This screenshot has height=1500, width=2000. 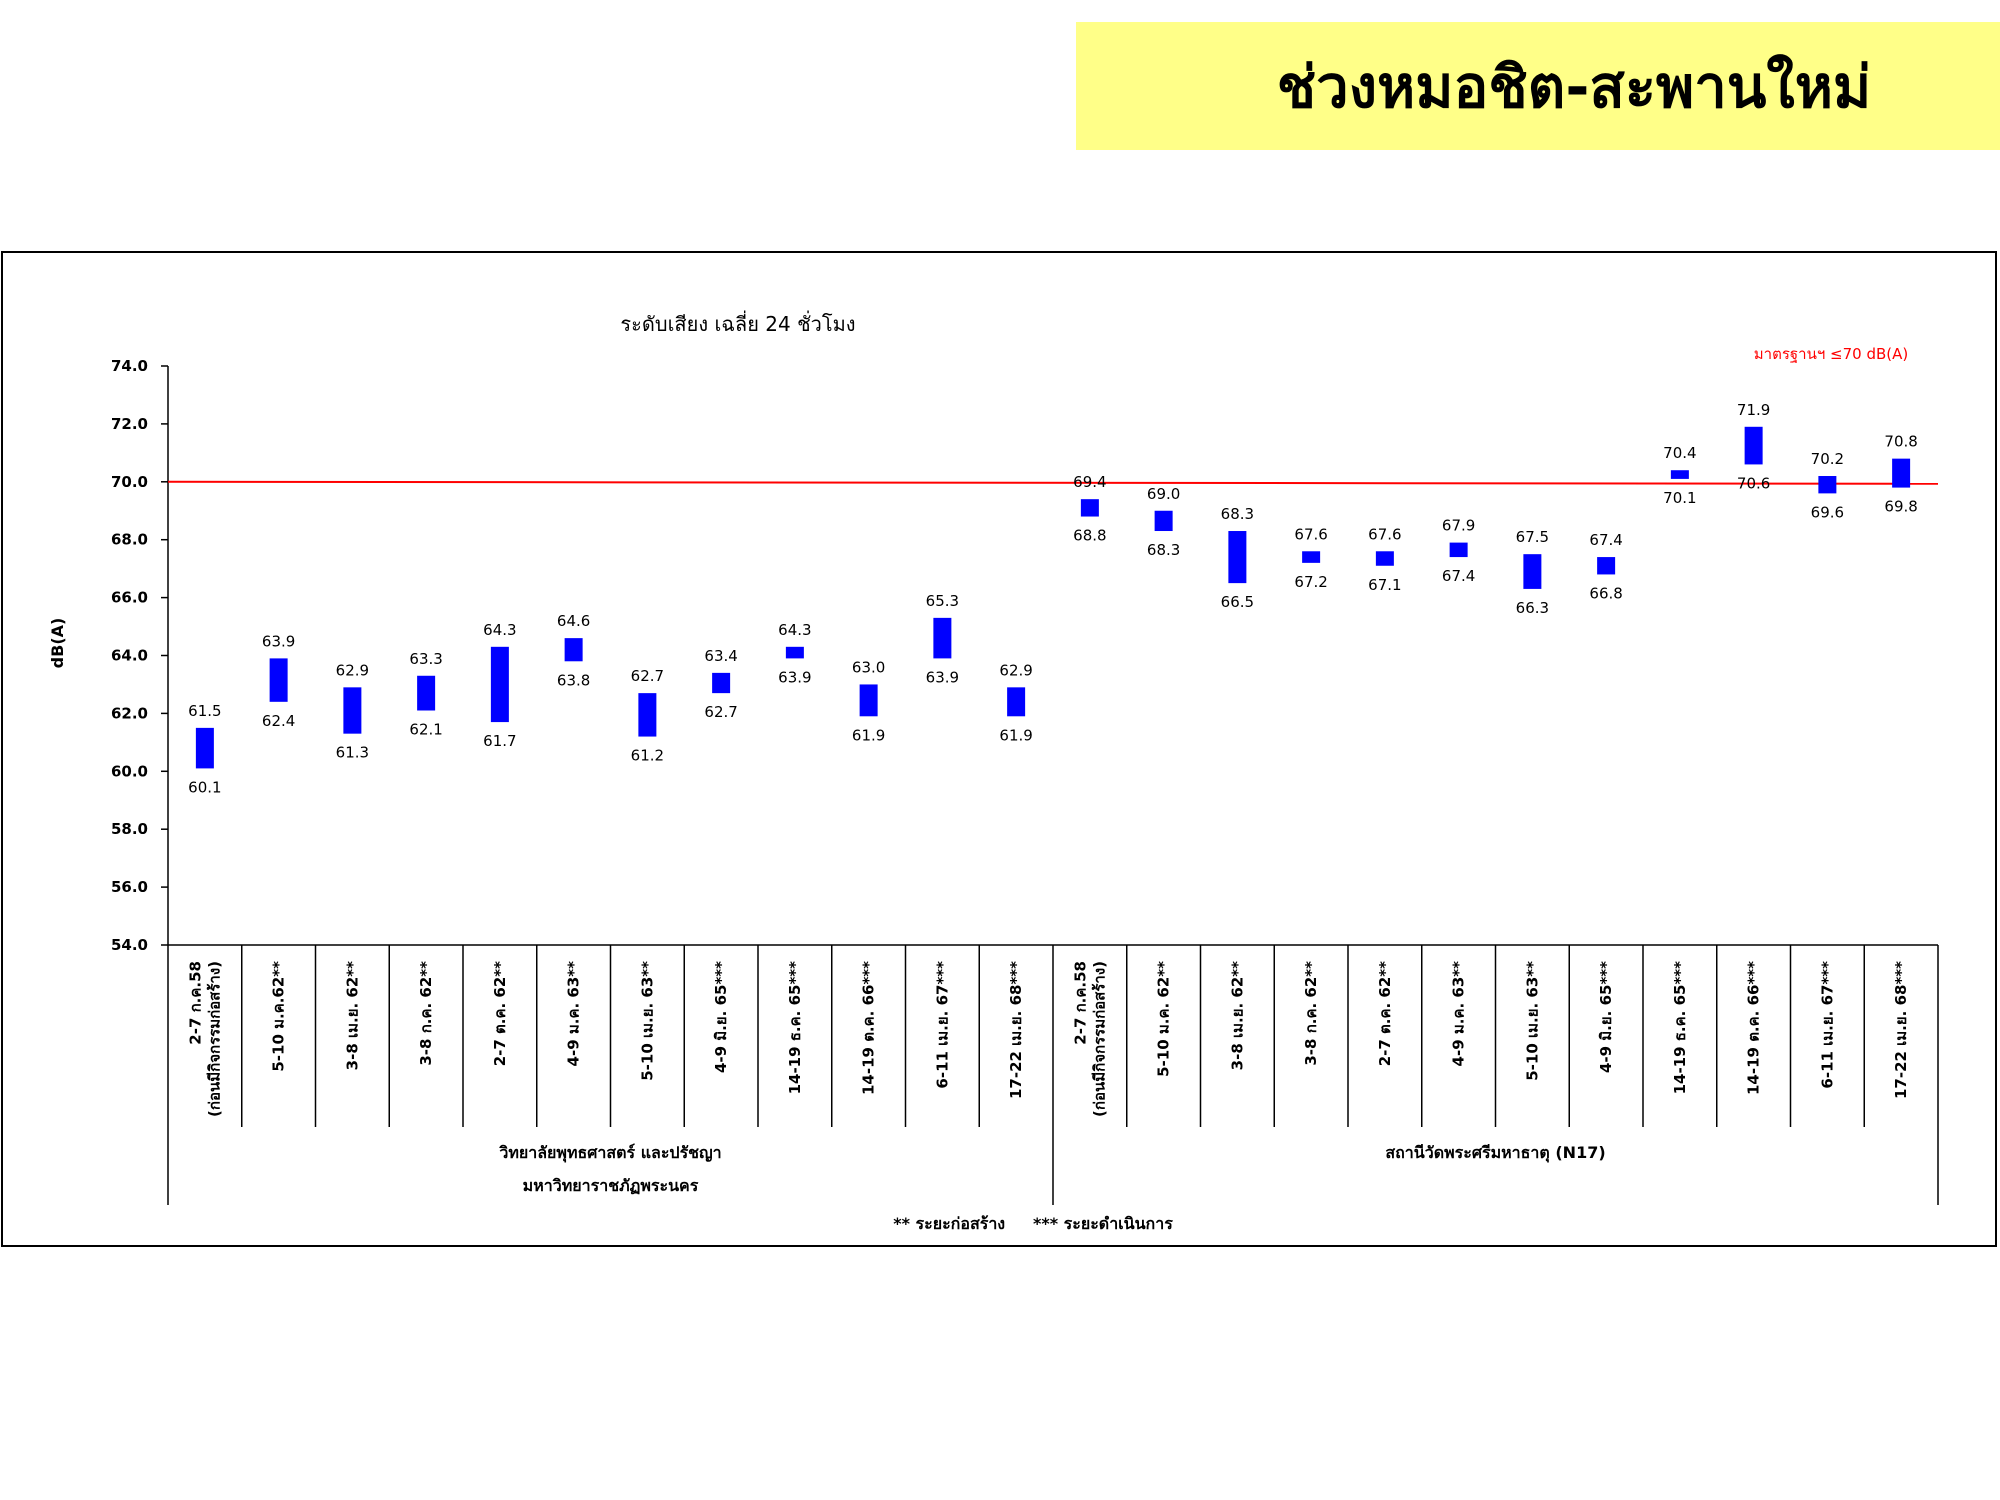 What do you see at coordinates (1605, 540) in the screenshot?
I see `high-value-label: 67.4` at bounding box center [1605, 540].